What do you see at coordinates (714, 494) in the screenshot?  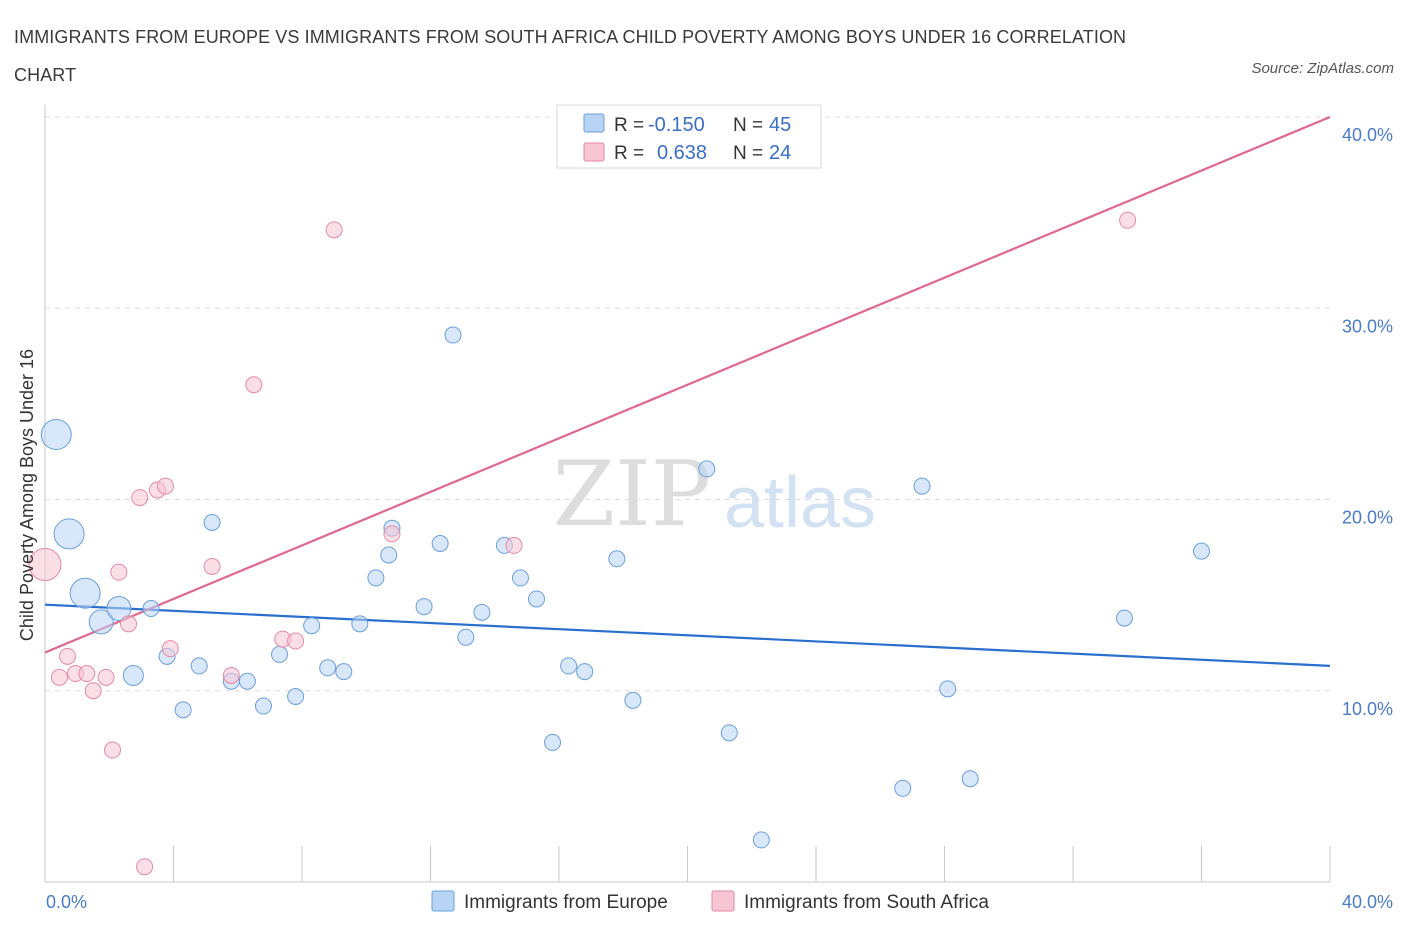 I see `watermark: ZIP atlas` at bounding box center [714, 494].